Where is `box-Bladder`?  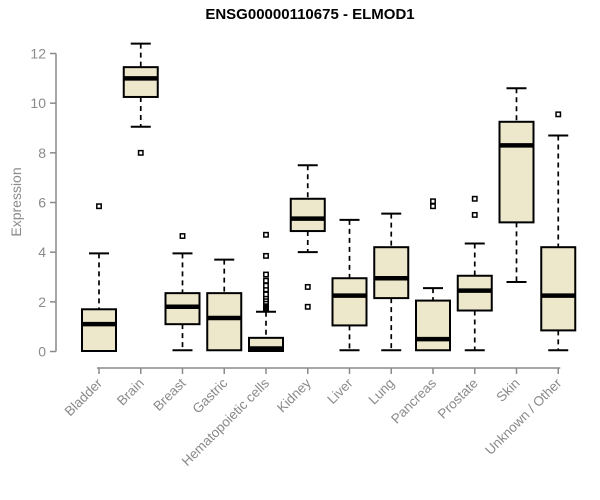
box-Bladder is located at coordinates (99, 330).